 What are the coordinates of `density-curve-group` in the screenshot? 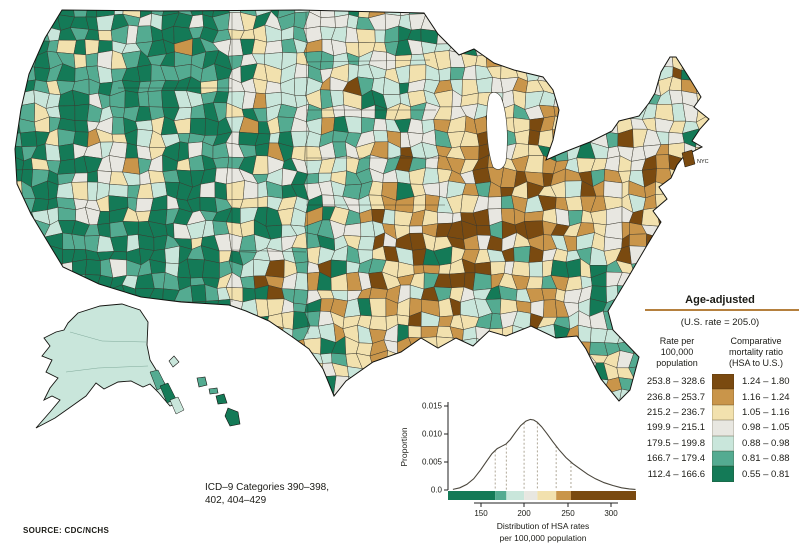 It's located at (542, 459).